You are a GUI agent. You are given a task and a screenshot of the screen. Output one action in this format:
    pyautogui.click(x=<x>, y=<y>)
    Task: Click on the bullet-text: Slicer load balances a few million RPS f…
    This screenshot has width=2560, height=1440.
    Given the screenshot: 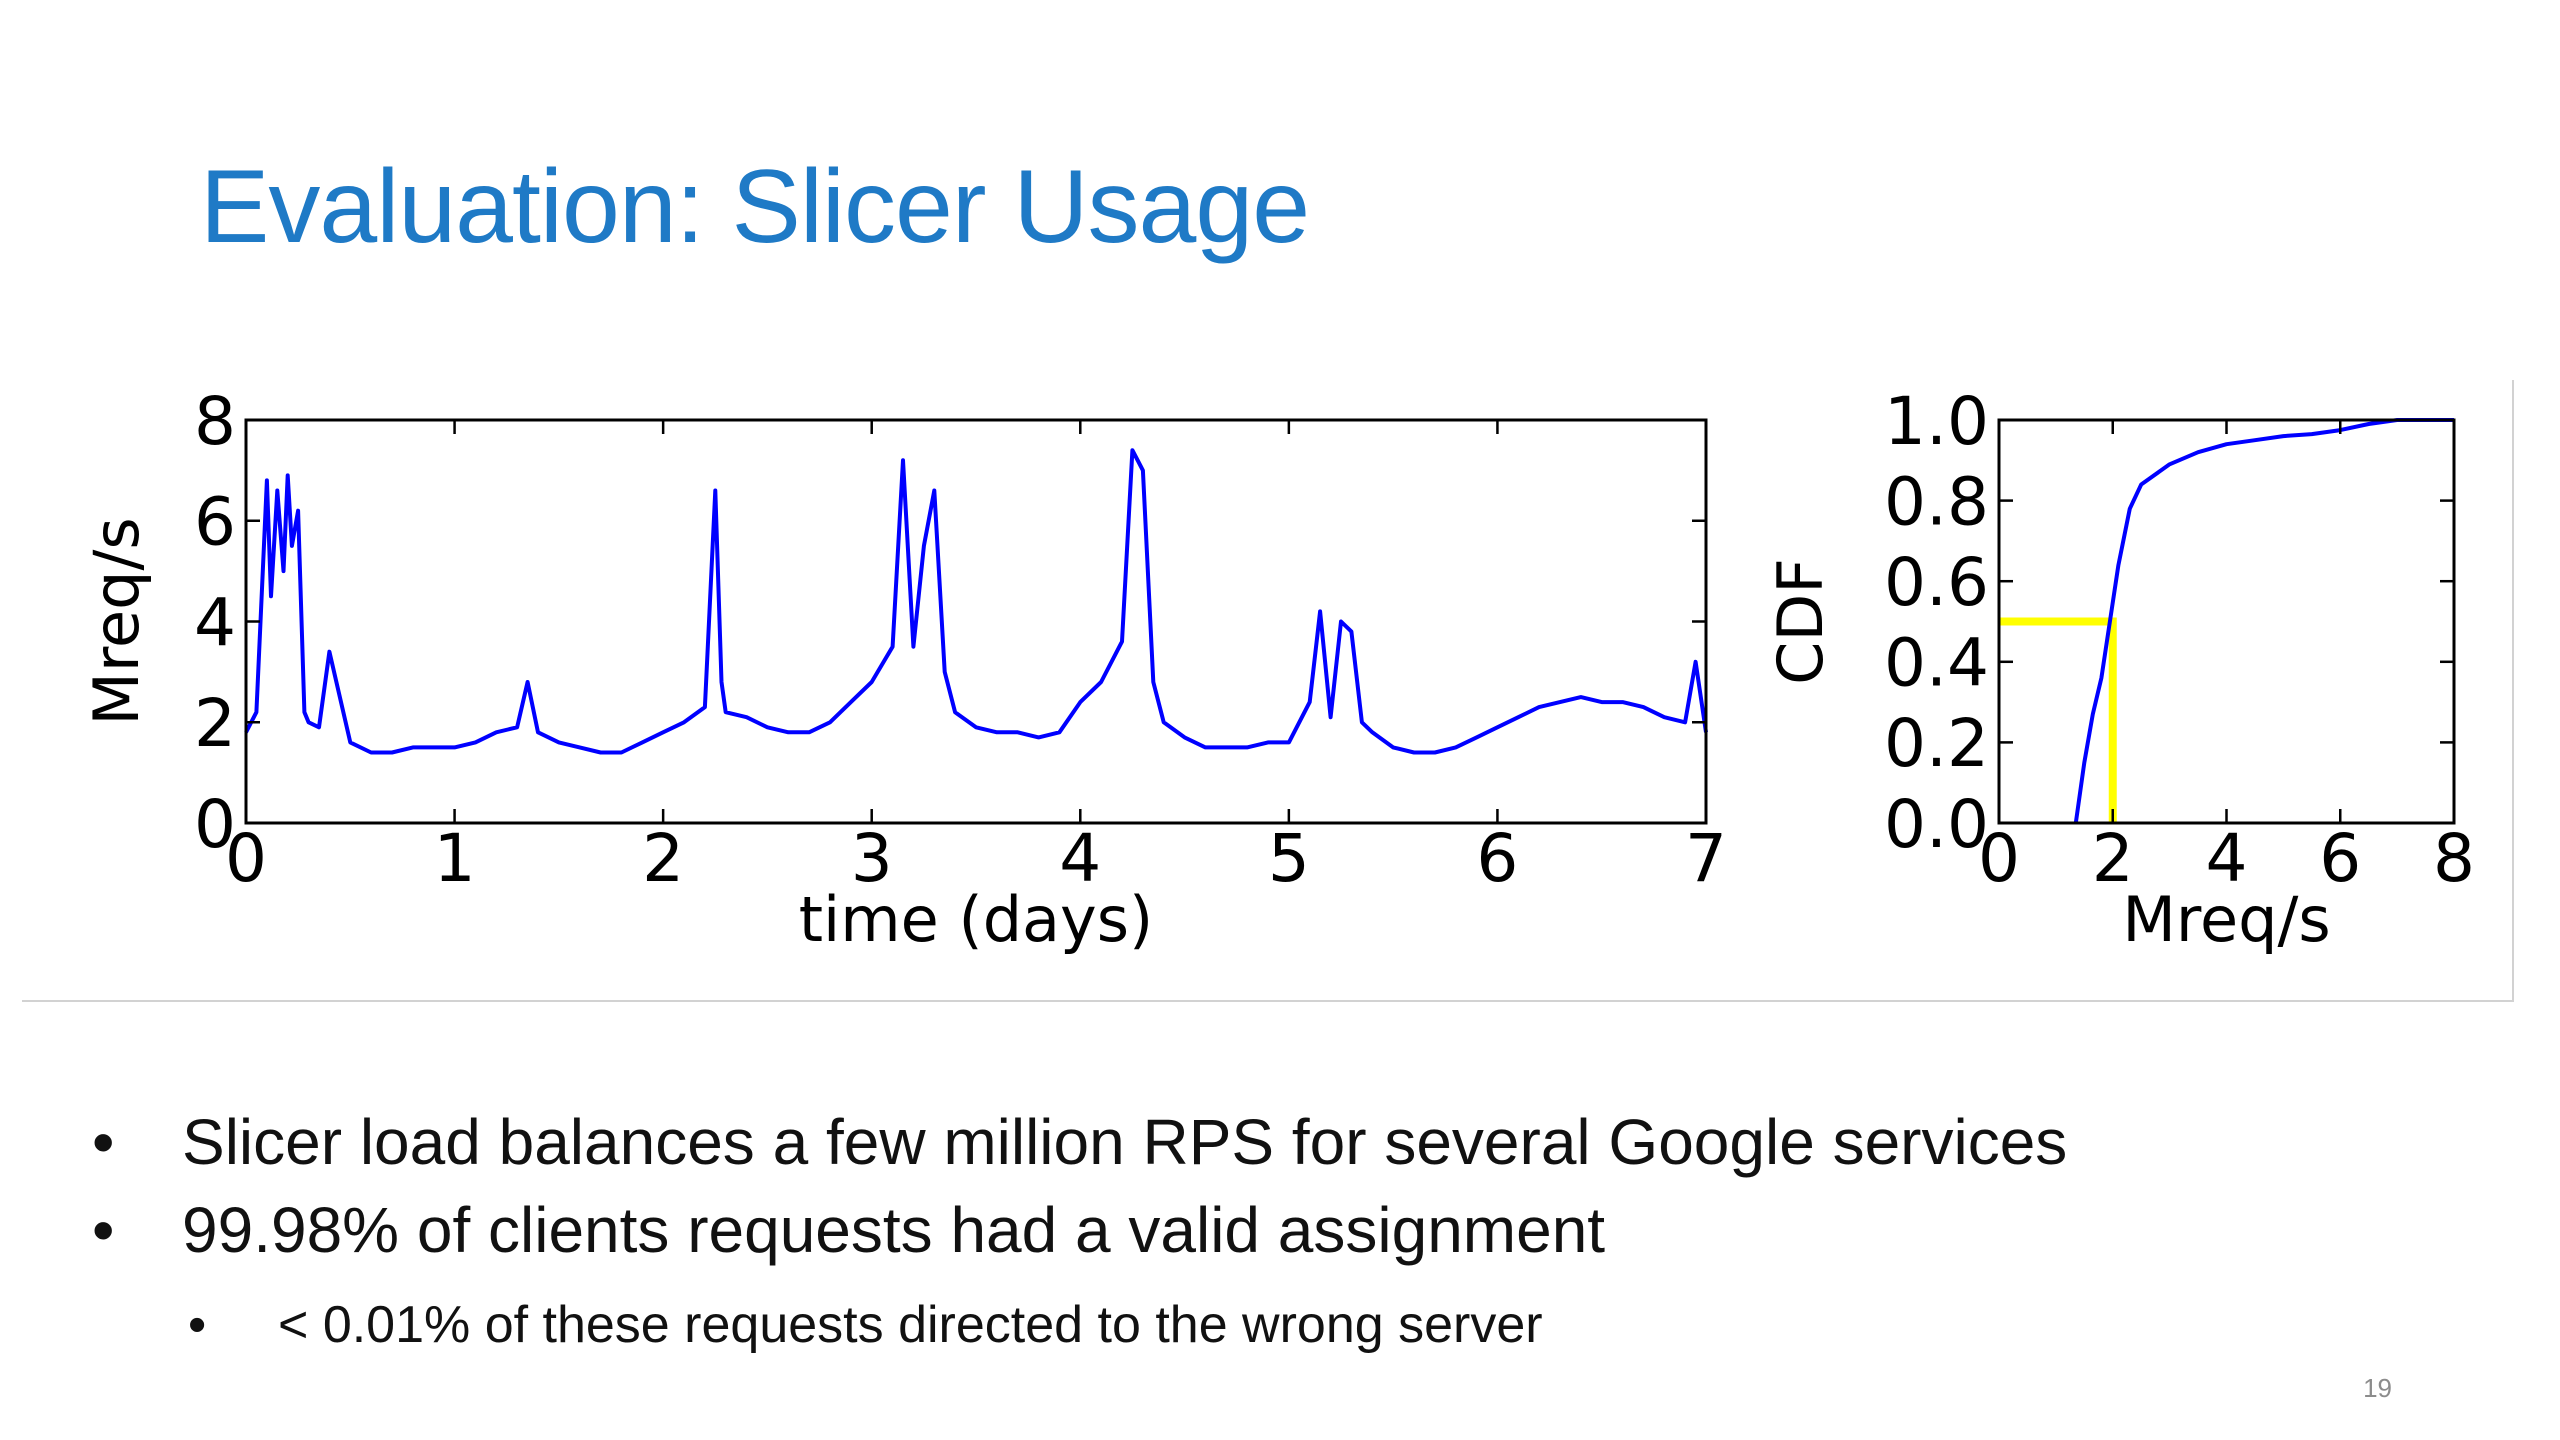 What is the action you would take?
    pyautogui.click(x=1125, y=1142)
    